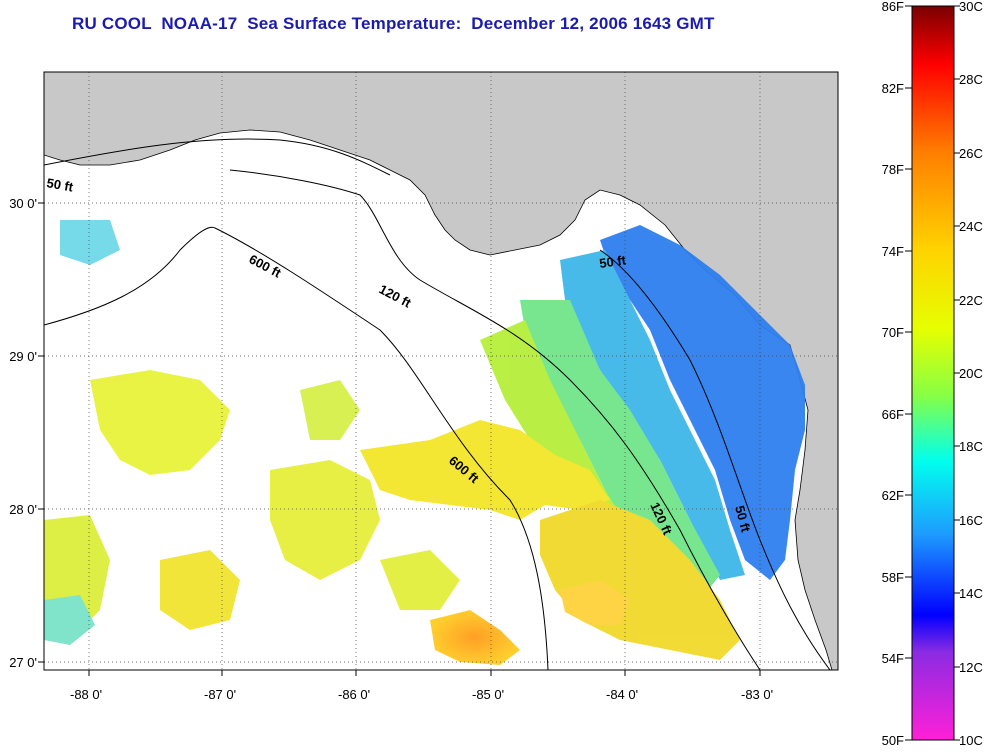 The height and width of the screenshot is (754, 992). I want to click on colorbar-ticks, so click(932, 373).